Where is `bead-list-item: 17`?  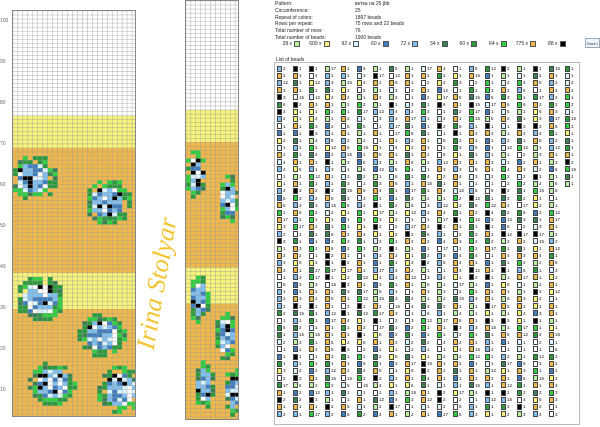
bead-list-item: 17 is located at coordinates (316, 270).